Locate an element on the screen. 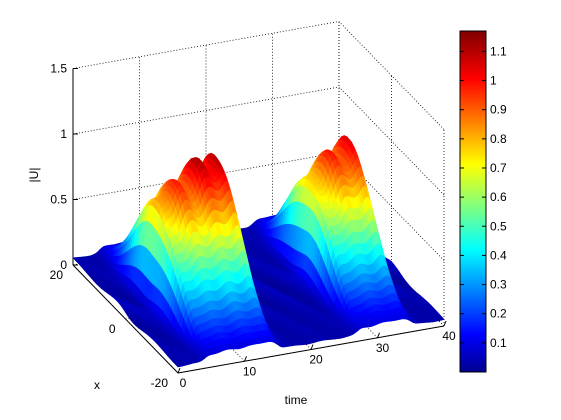 This screenshot has width=561, height=420. z-tick-label: 1.5 is located at coordinates (58, 69).